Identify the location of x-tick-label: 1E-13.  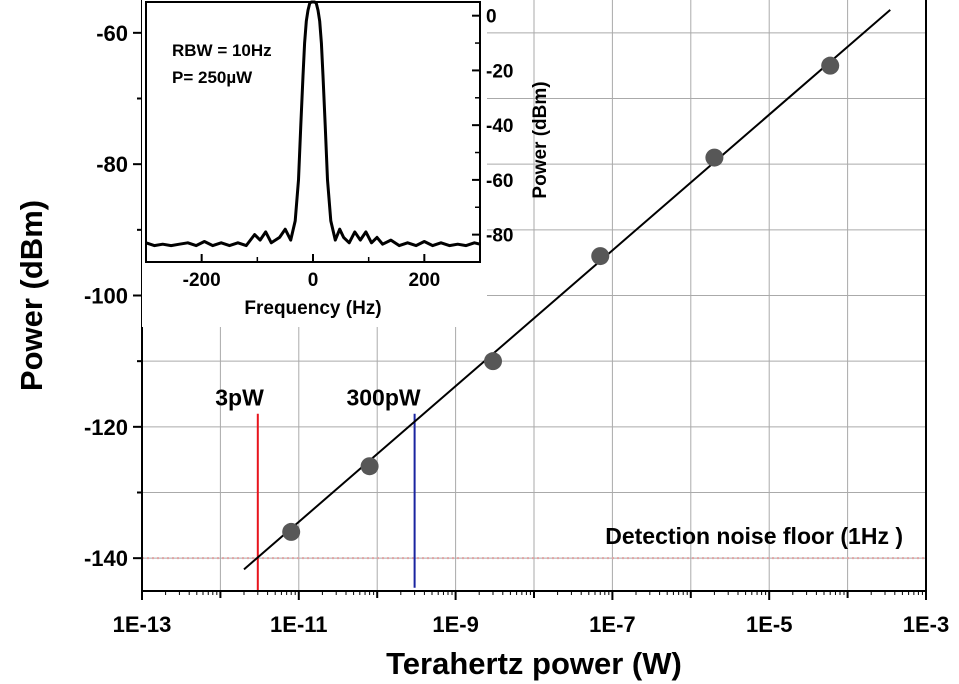
(142, 624).